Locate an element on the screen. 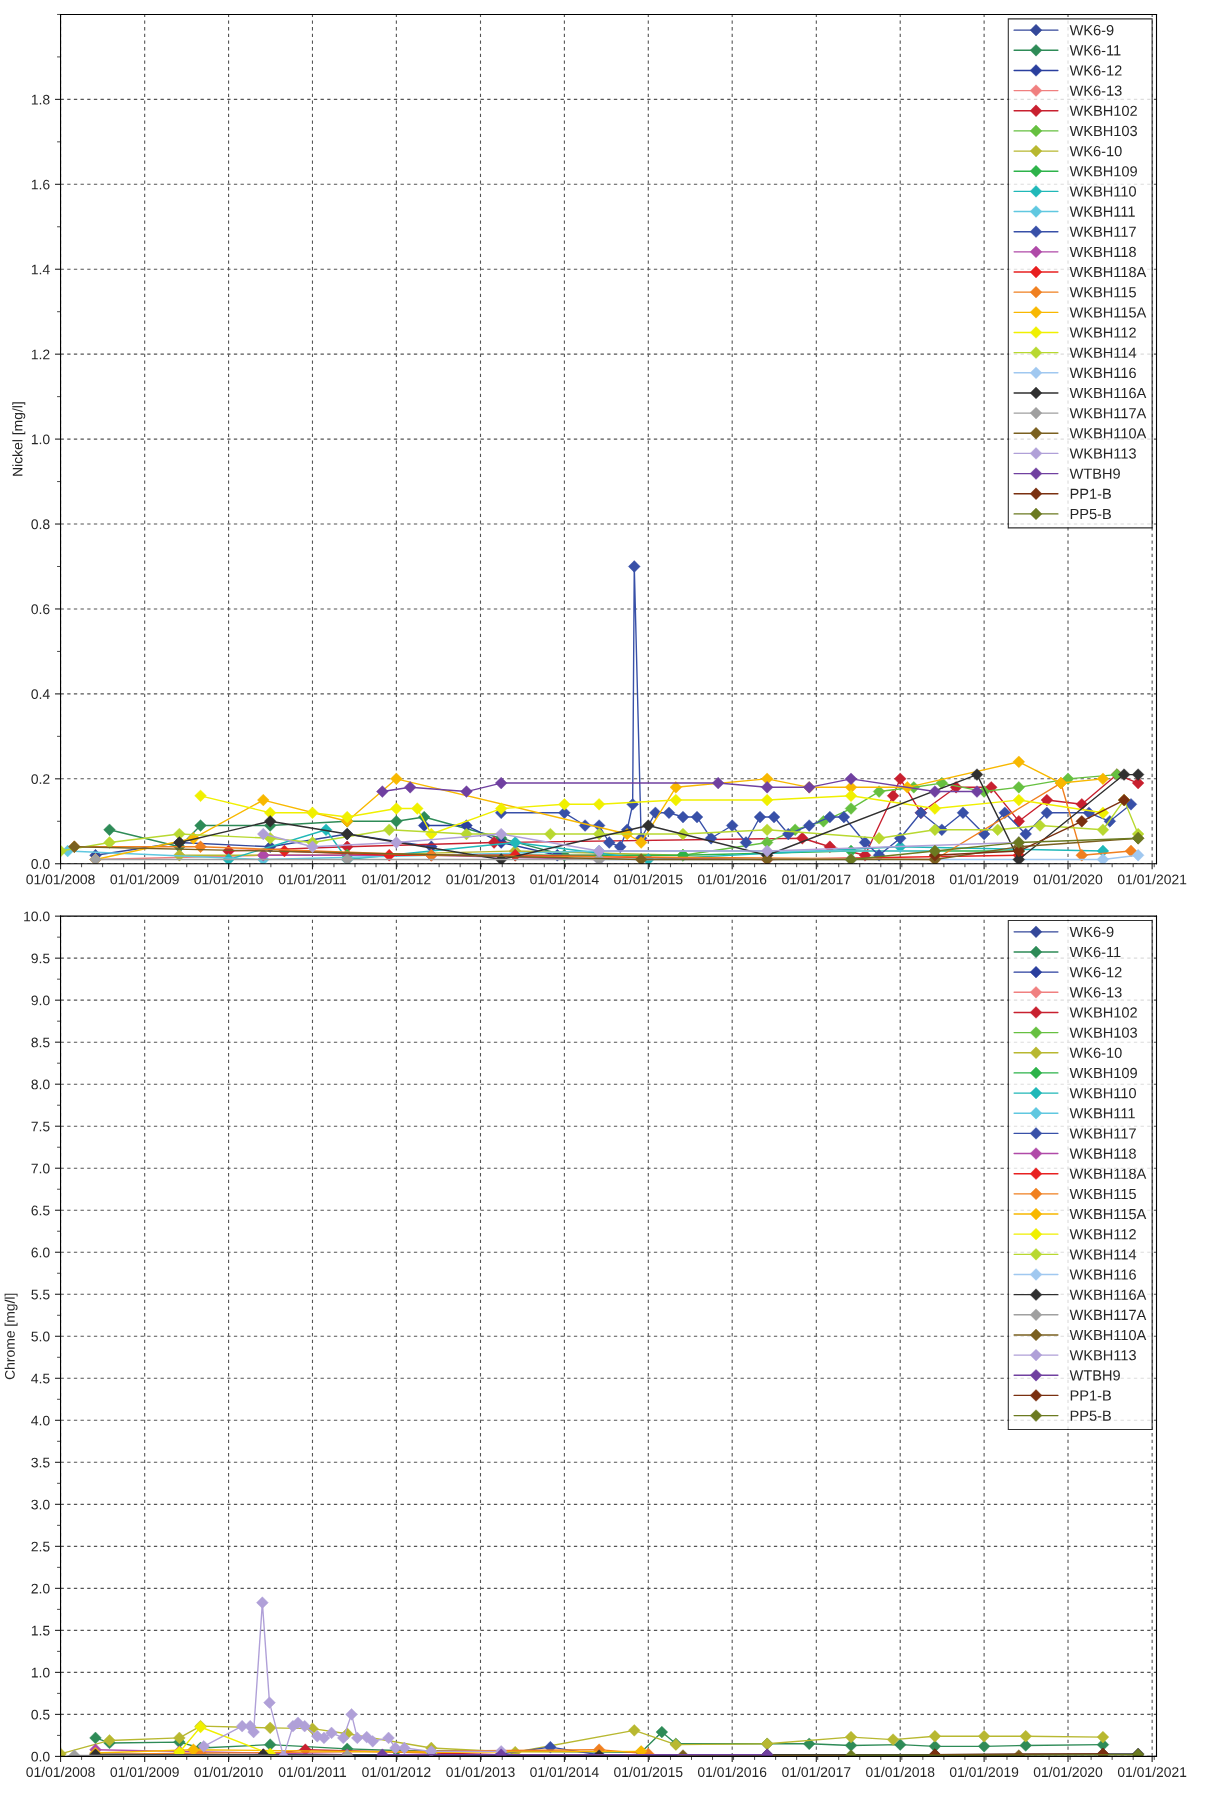  y-tick-label: 1.6 is located at coordinates (40, 184).